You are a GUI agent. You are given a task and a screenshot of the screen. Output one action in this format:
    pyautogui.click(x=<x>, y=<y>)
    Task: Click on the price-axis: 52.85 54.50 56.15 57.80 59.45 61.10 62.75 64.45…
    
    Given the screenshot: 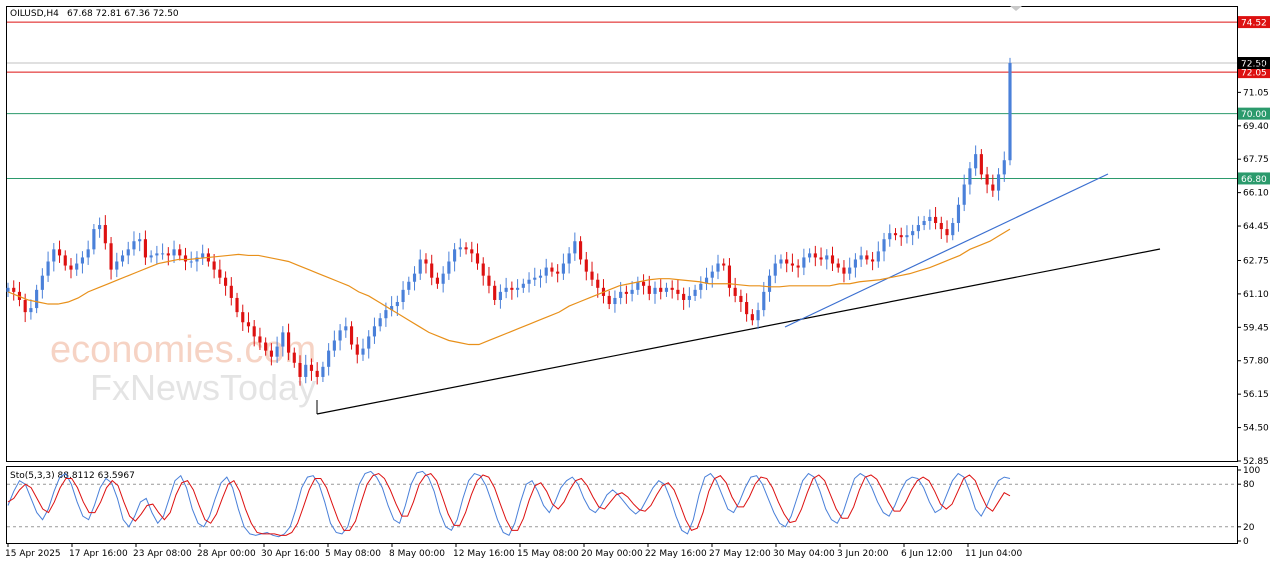 What is the action you would take?
    pyautogui.click(x=1253, y=263)
    